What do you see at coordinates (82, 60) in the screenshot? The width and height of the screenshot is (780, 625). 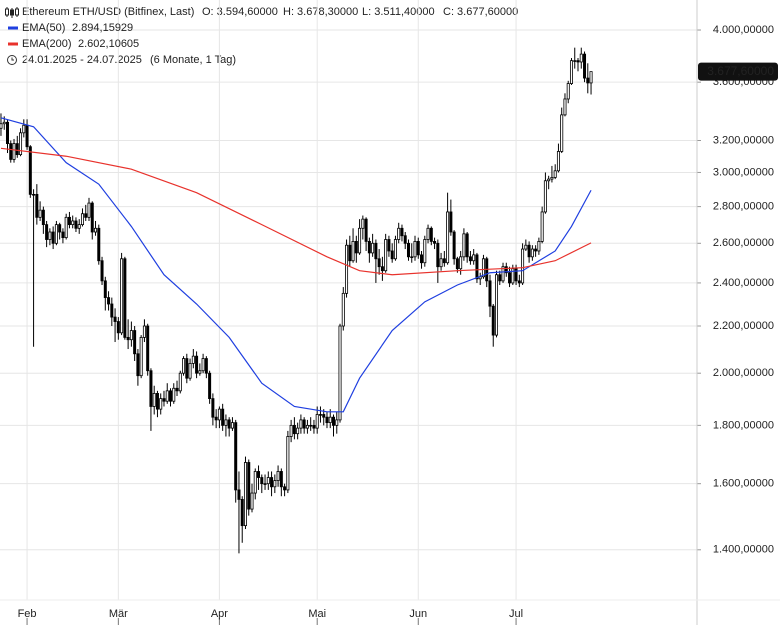 I see `date-range: 24.01.2025 - 24.07.2025` at bounding box center [82, 60].